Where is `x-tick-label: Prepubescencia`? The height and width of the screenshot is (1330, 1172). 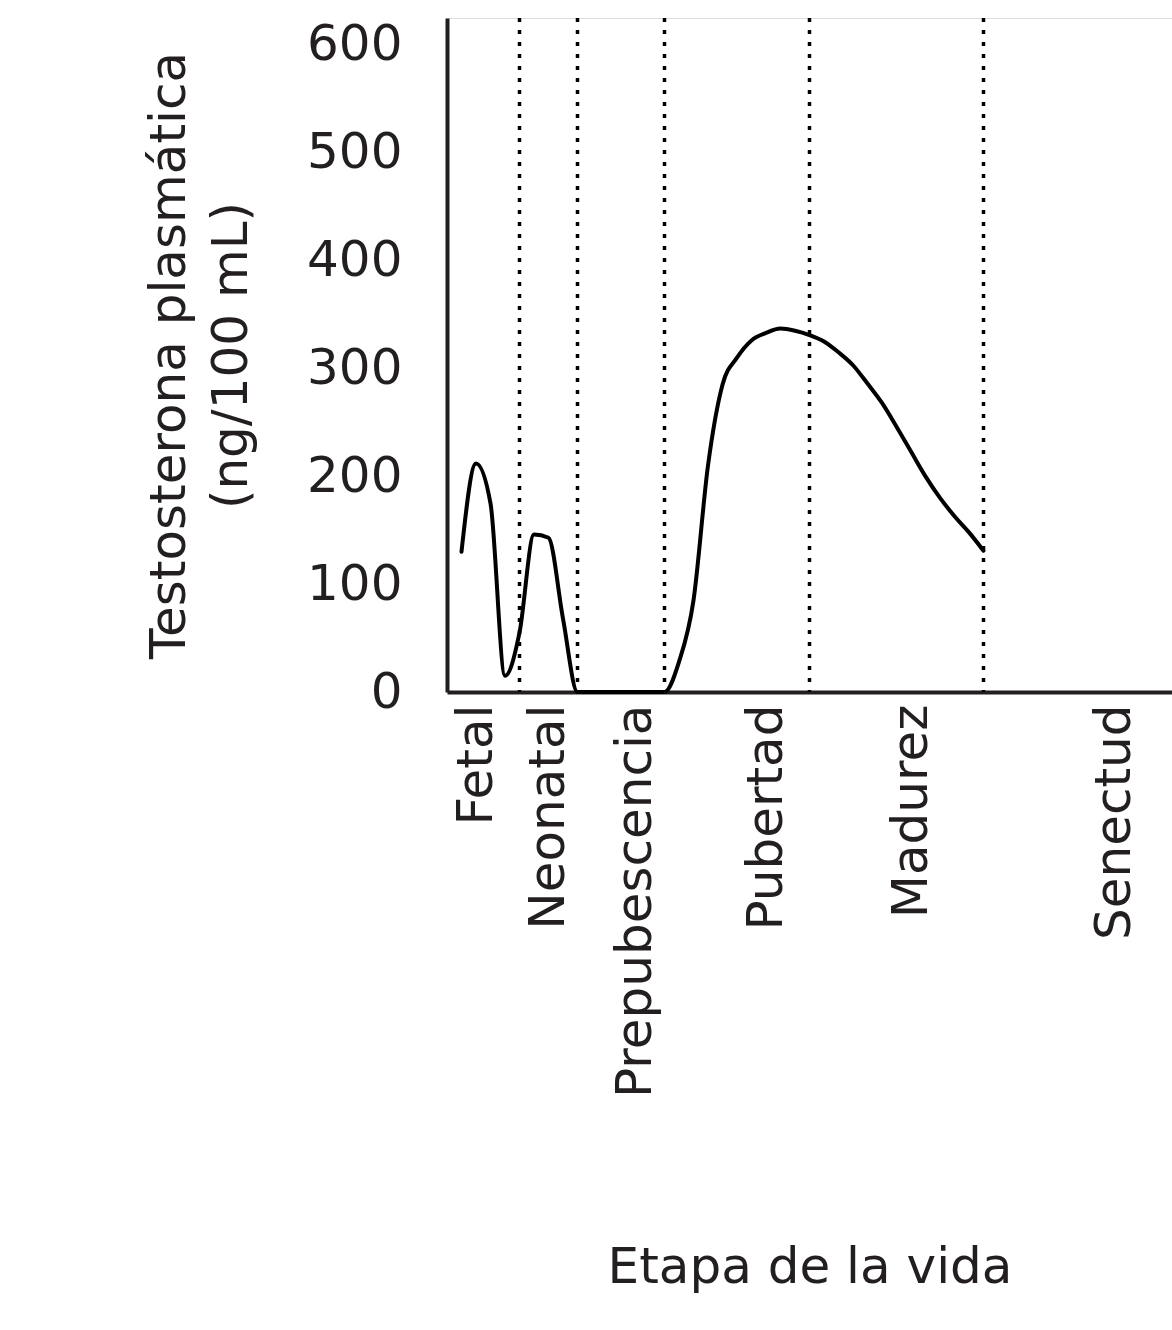
x-tick-label: Prepubescencia is located at coordinates (634, 901).